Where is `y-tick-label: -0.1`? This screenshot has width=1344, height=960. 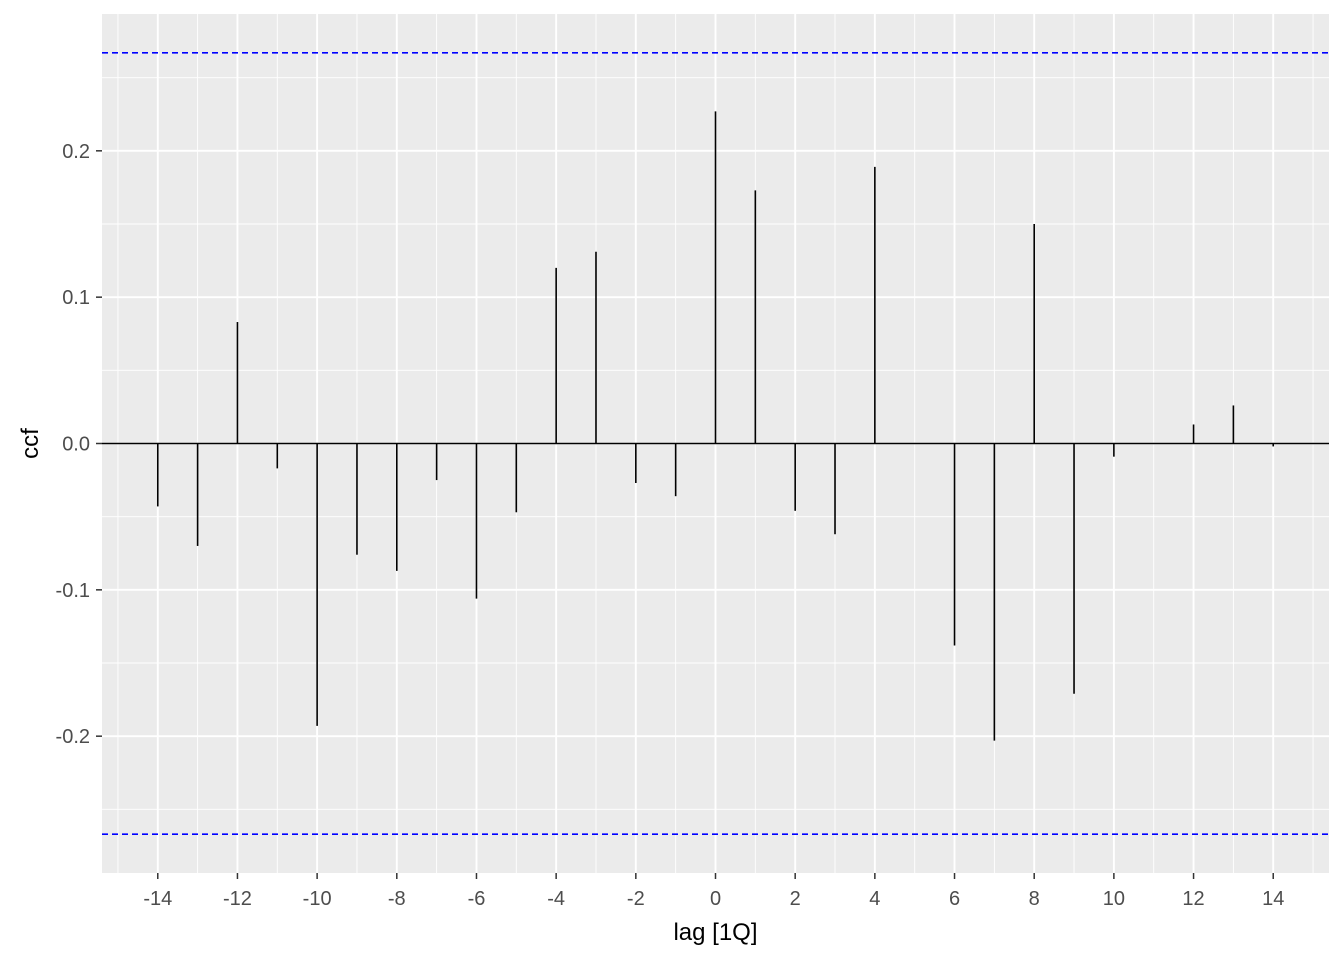 y-tick-label: -0.1 is located at coordinates (73, 591).